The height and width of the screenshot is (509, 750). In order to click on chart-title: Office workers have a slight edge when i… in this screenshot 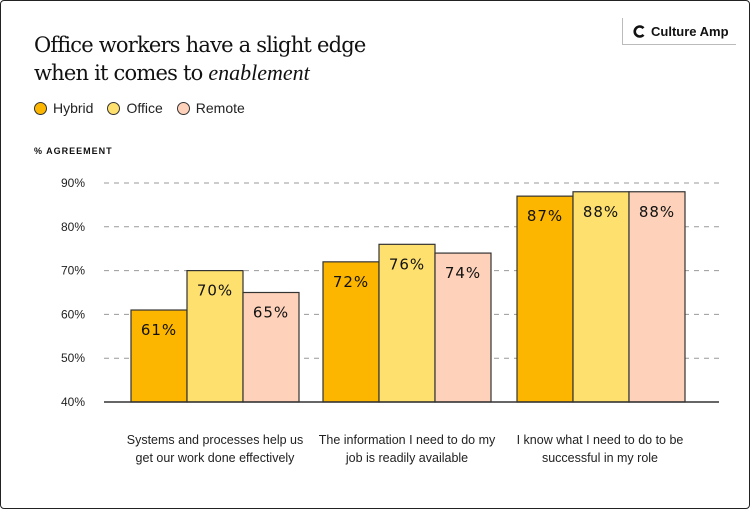, I will do `click(200, 59)`.